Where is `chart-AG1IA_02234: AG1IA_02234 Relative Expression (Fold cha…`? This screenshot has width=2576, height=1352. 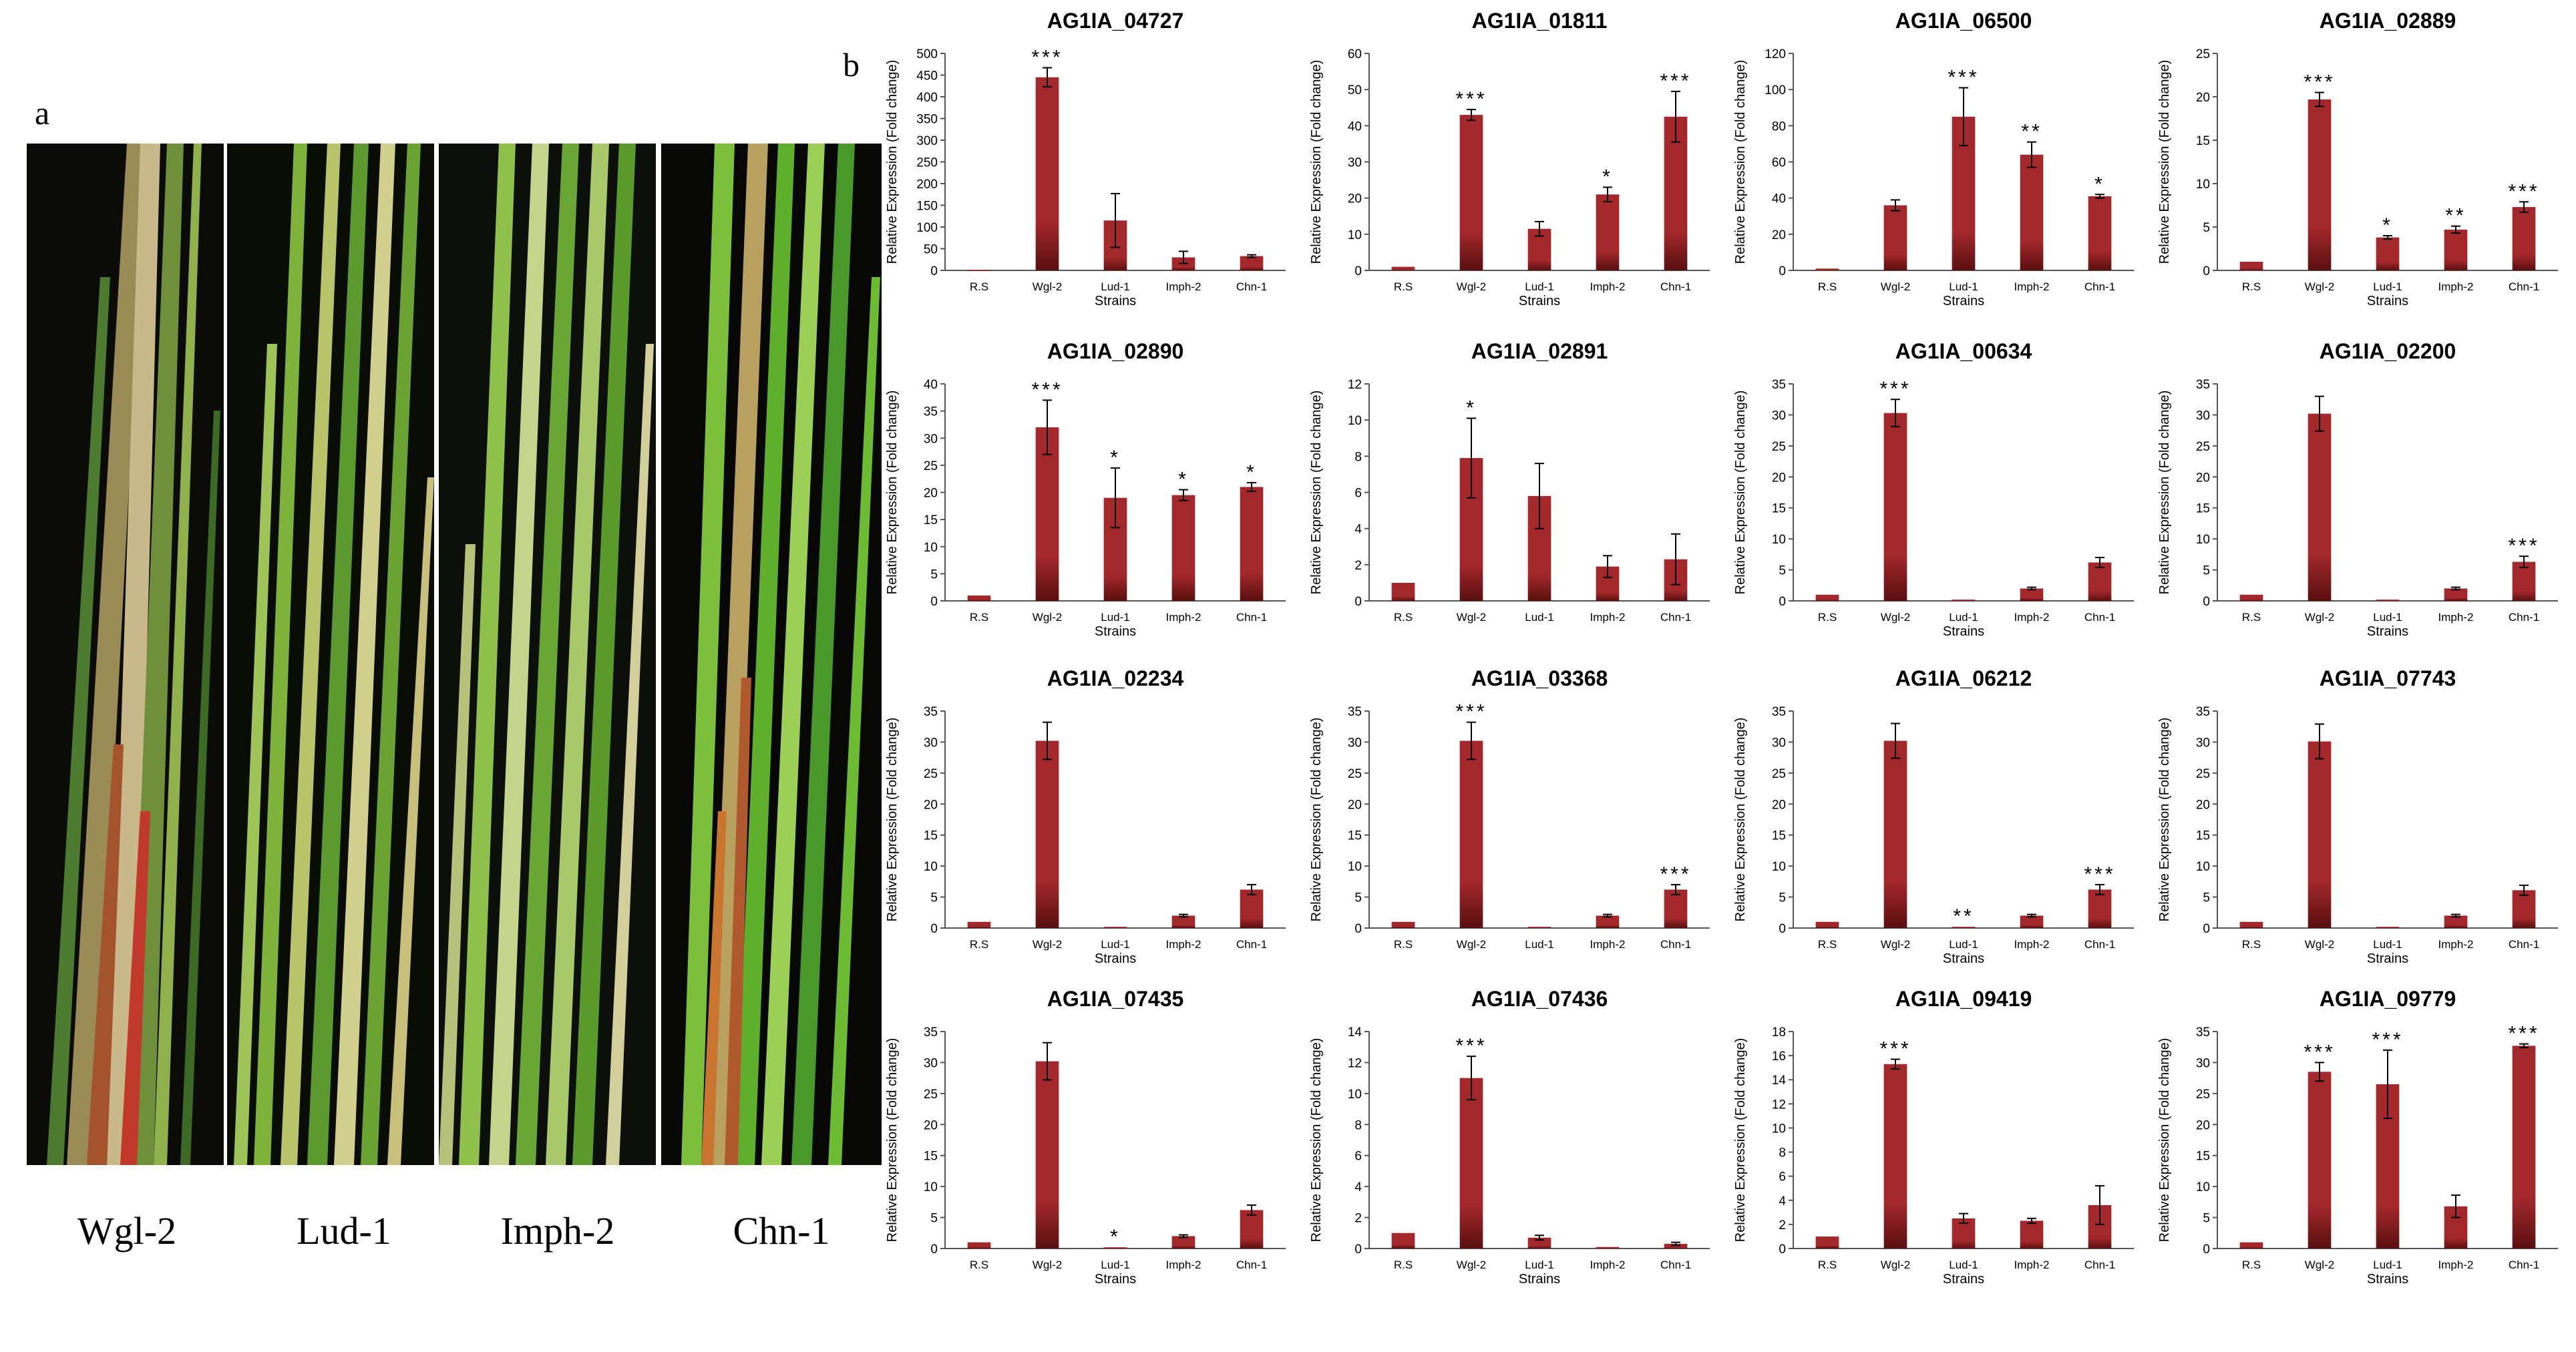
chart-AG1IA_02234: AG1IA_02234 Relative Expression (Fold cha… is located at coordinates (1085, 816).